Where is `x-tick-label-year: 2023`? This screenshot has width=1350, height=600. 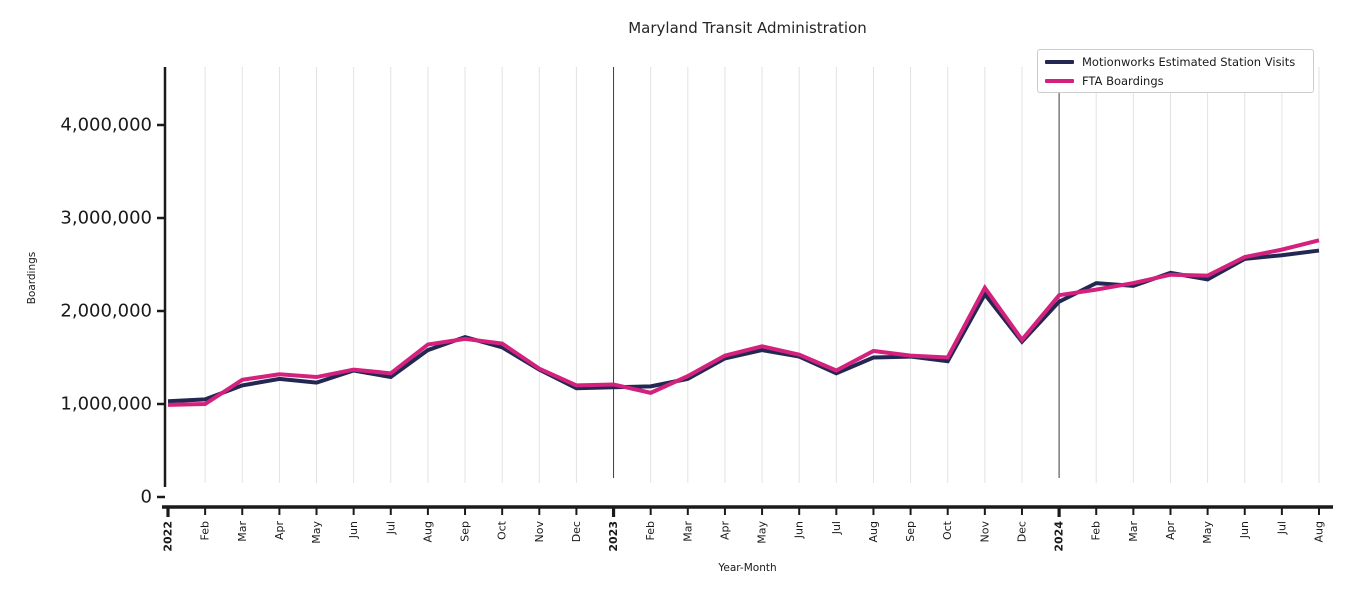
x-tick-label-year: 2023 is located at coordinates (613, 536).